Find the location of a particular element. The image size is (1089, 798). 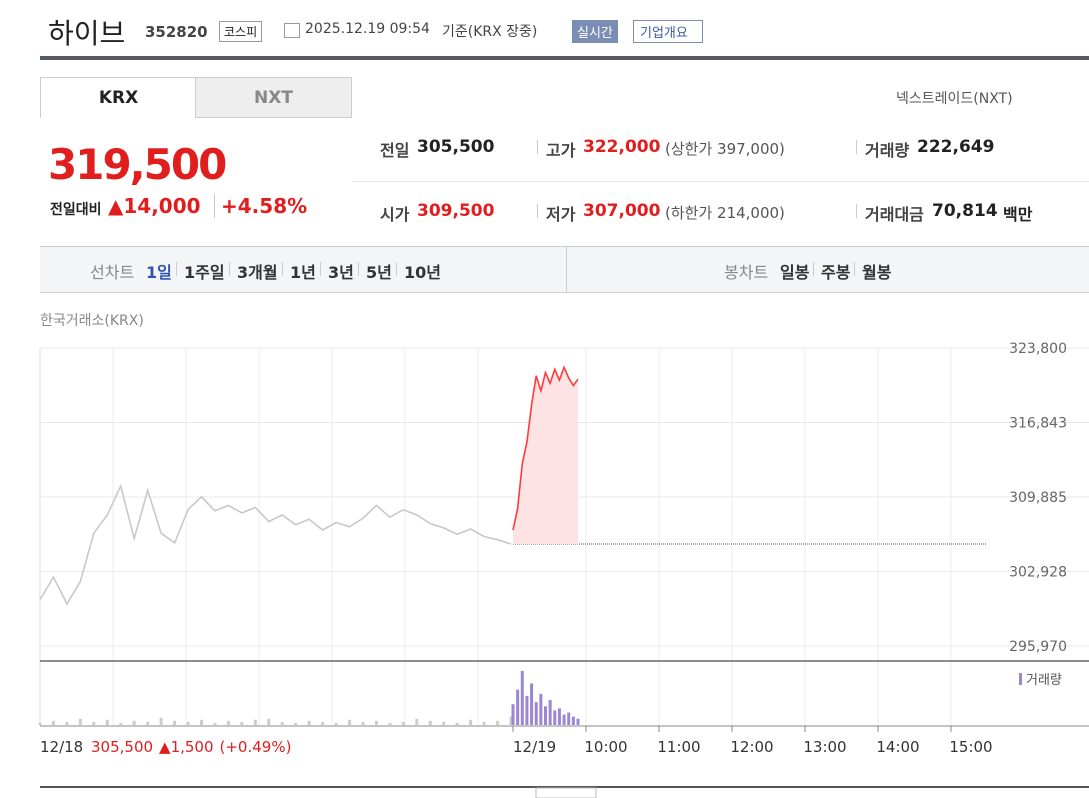

stat-sub: (상한가 397,000) is located at coordinates (725, 149).